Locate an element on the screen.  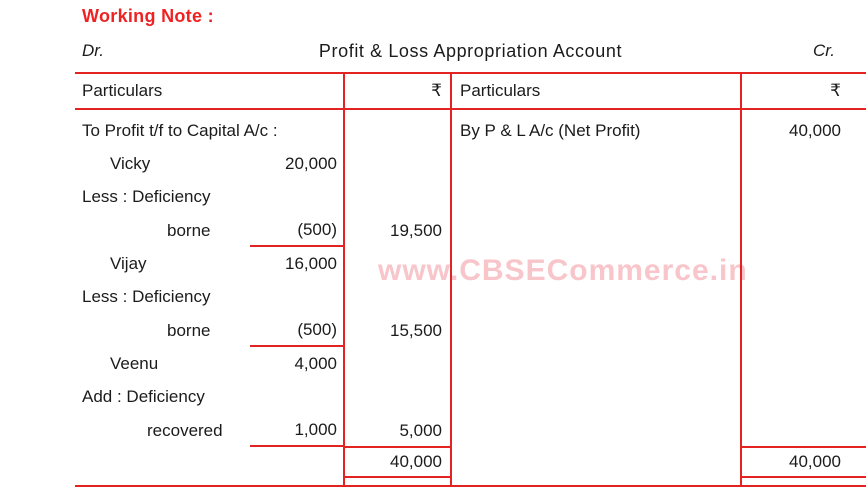
watermark: www.CBSECommerce.in is located at coordinates (563, 270).